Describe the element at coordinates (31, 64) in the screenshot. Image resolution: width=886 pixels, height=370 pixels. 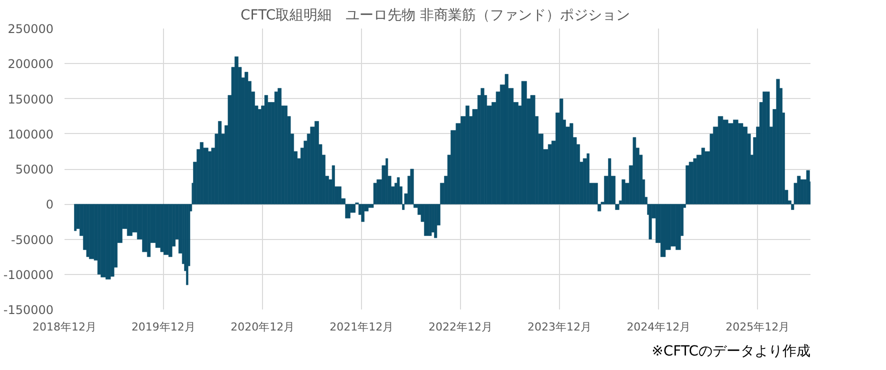
I see `y-tick-label: 200000` at that location.